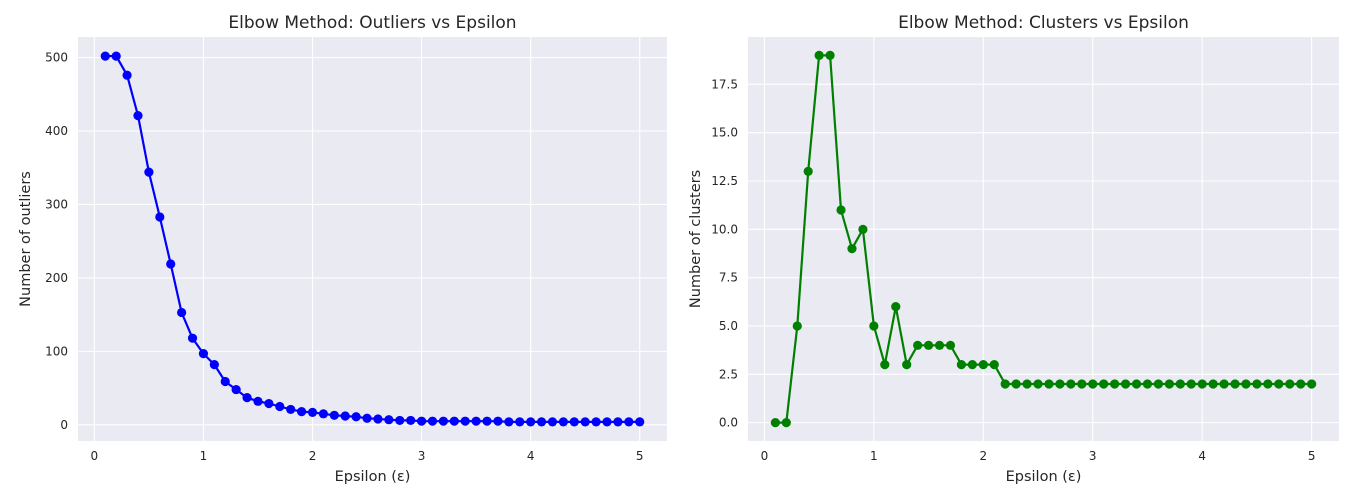  I want to click on x-tick-label: 3, so click(422, 456).